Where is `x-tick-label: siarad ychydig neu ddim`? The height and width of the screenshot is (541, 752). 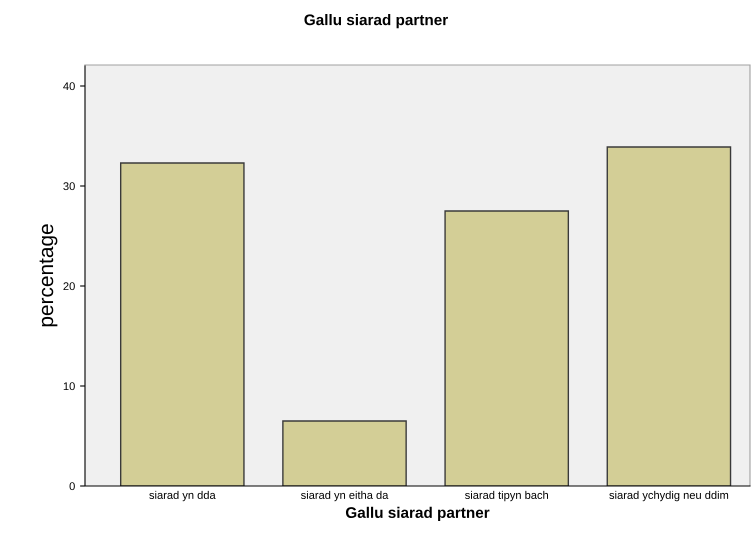 x-tick-label: siarad ychydig neu ddim is located at coordinates (668, 496).